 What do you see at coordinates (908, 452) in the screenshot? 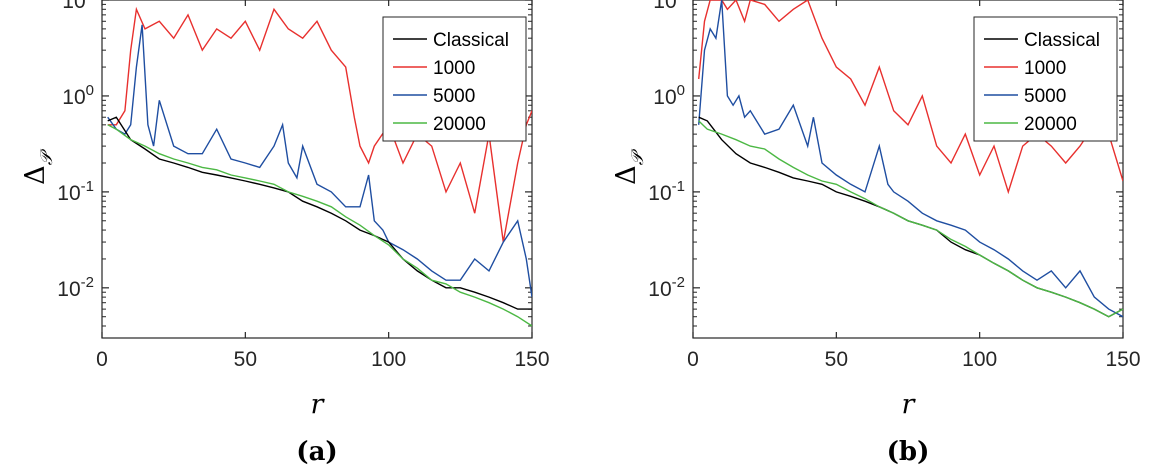
I see `panel-caption: (b)` at bounding box center [908, 452].